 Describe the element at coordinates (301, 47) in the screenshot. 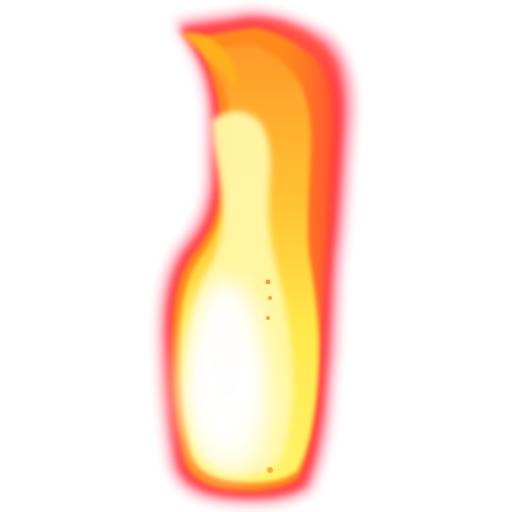

I see `flame-top-wisp` at that location.